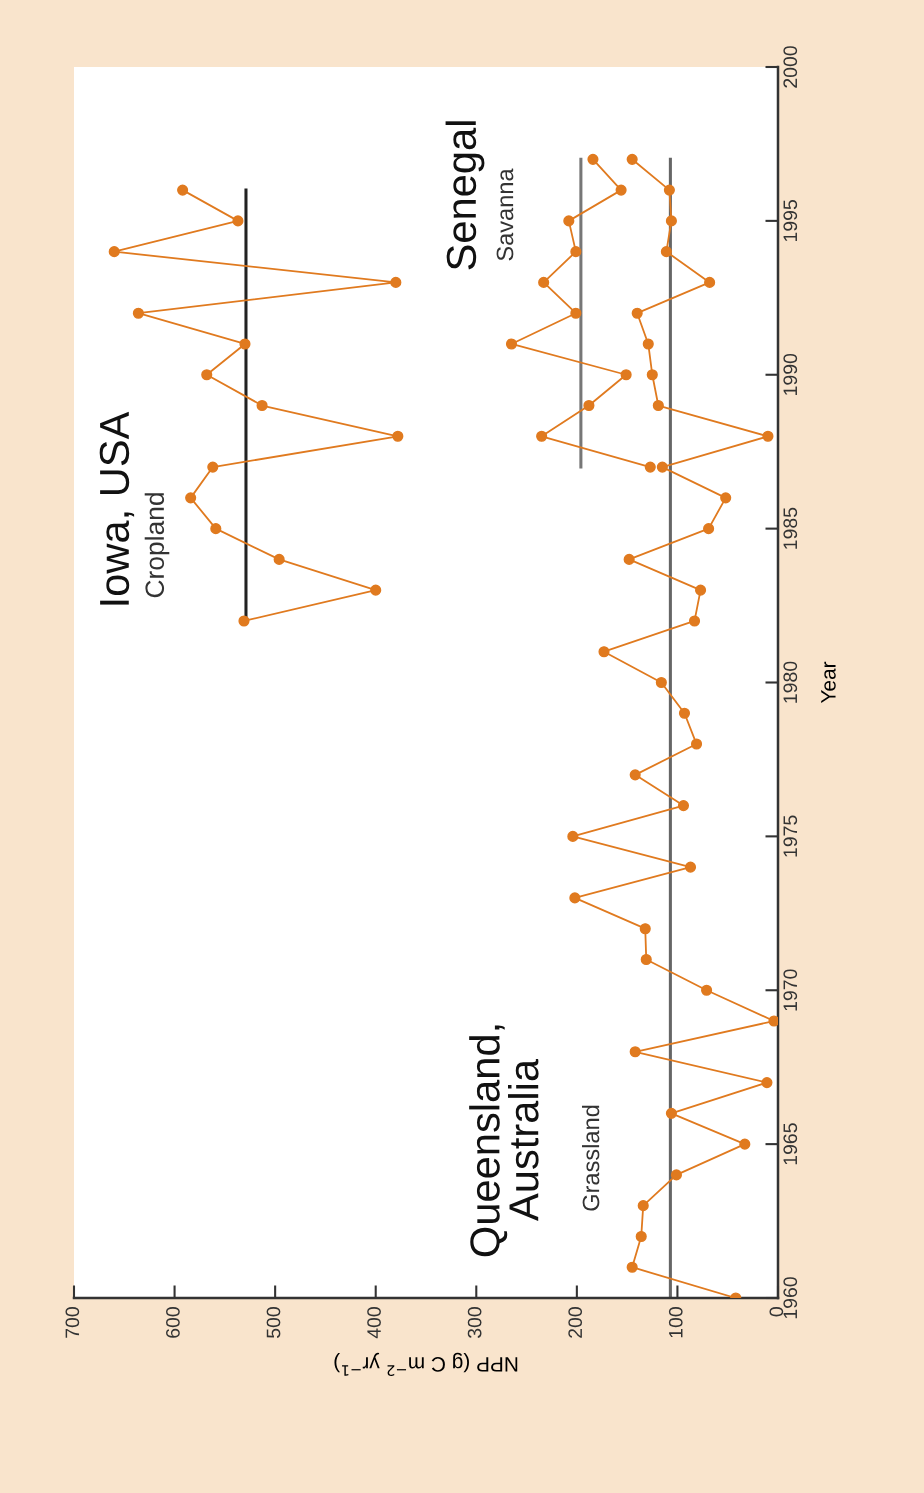 The height and width of the screenshot is (1493, 924). I want to click on x-tick-label: 300, so click(474, 1323).